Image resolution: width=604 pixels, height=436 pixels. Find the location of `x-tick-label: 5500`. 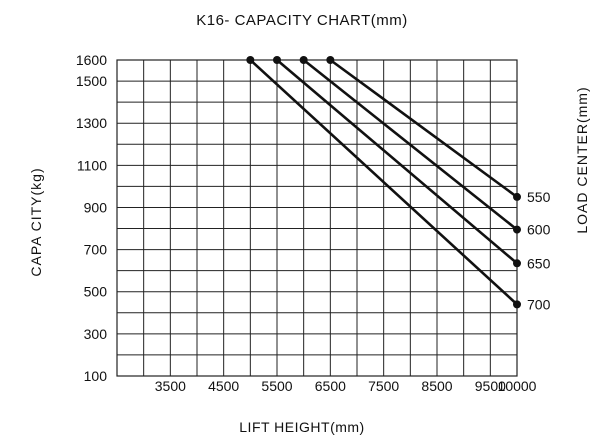

x-tick-label: 5500 is located at coordinates (276, 386).